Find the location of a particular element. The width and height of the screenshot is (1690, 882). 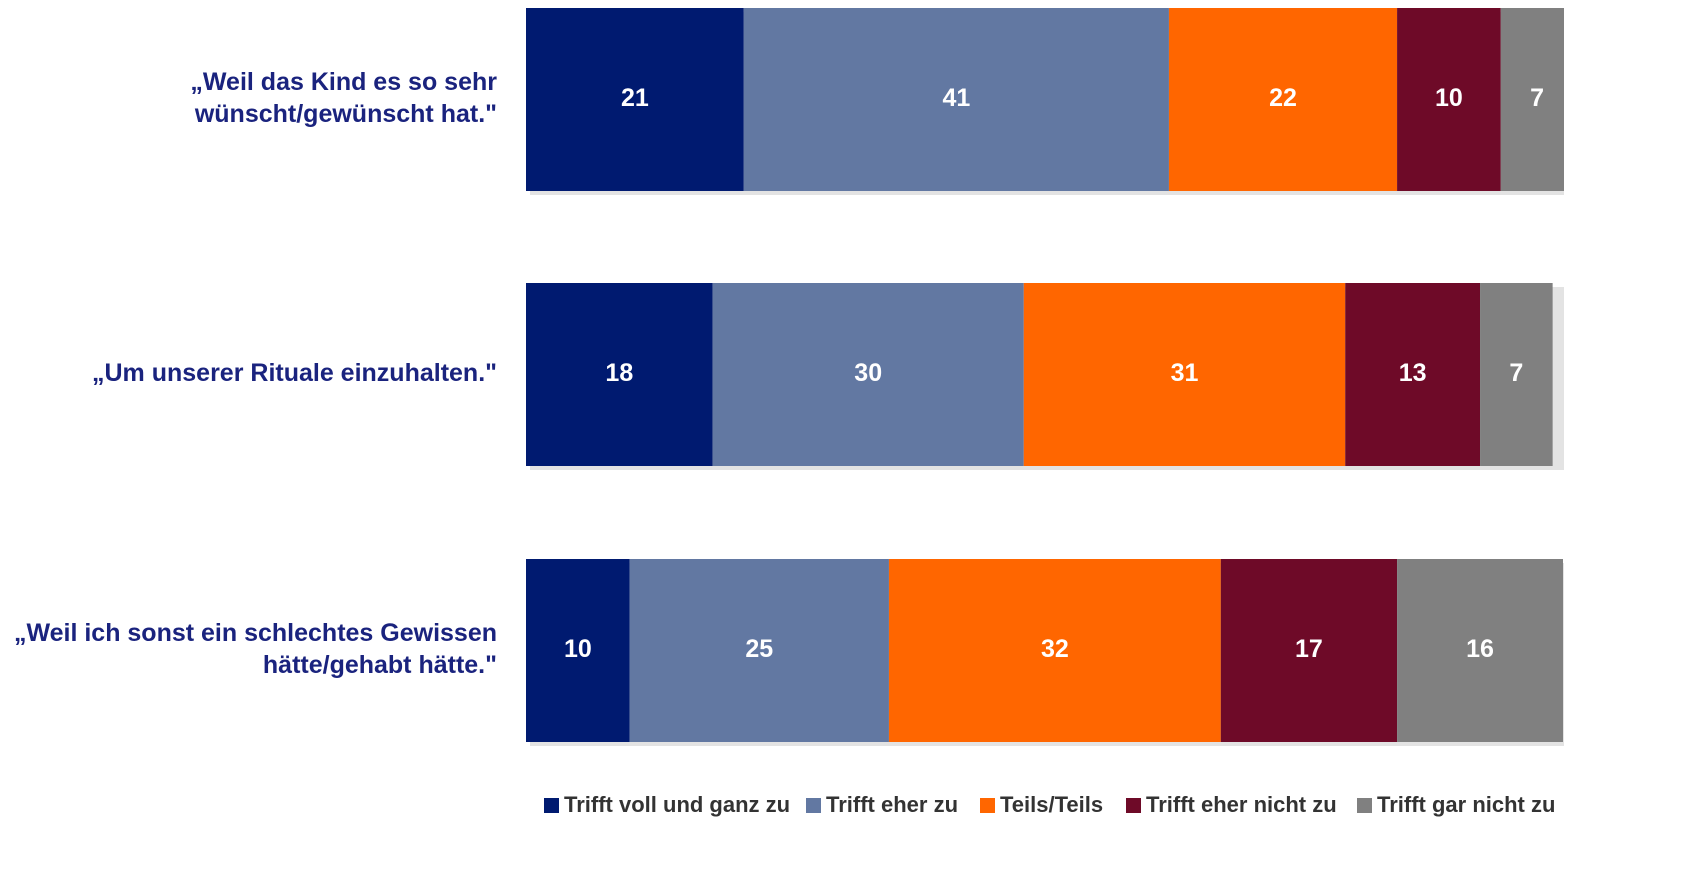

category-label: hätte/gehabt hätte." is located at coordinates (380, 665).